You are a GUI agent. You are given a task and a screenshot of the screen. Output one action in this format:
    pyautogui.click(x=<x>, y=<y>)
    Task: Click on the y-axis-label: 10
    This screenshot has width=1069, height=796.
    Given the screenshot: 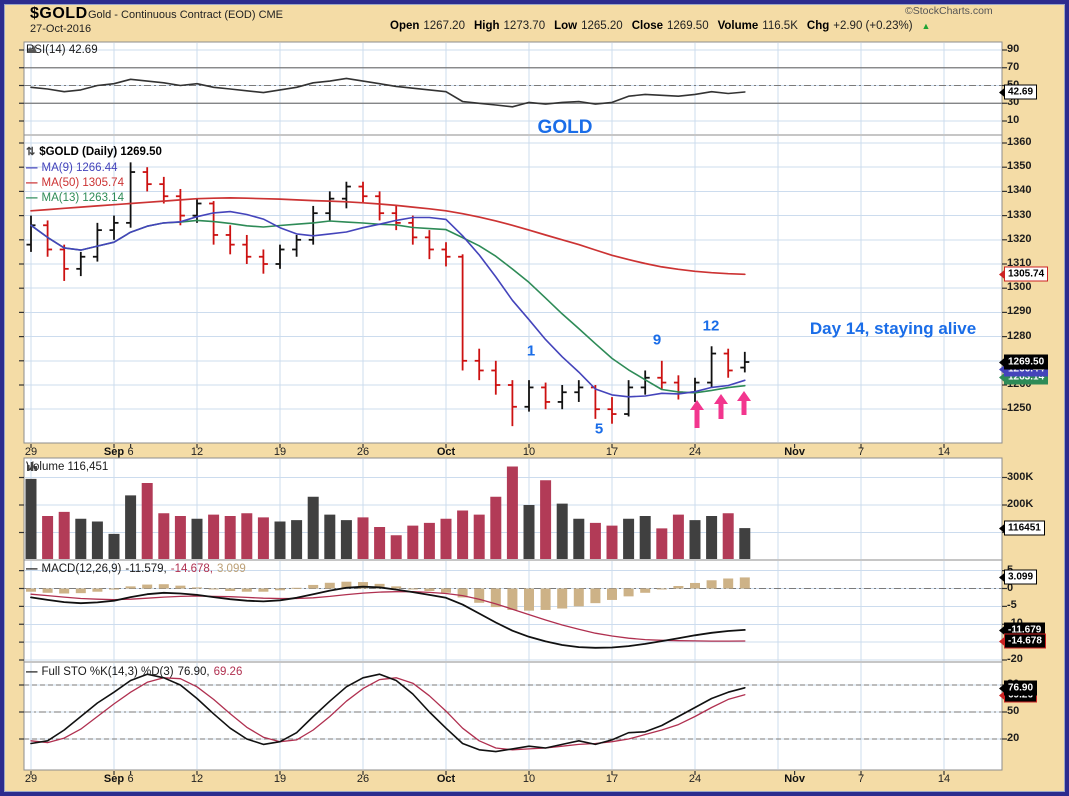 What is the action you would take?
    pyautogui.click(x=1013, y=120)
    